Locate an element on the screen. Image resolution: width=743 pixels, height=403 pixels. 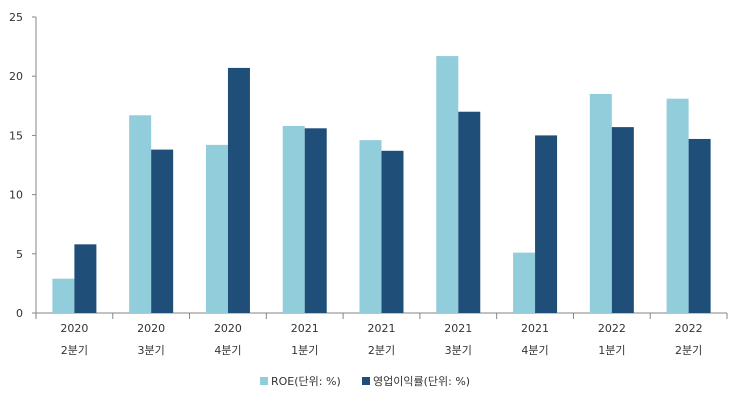
y-tick-label: 5 is located at coordinates (19, 254).